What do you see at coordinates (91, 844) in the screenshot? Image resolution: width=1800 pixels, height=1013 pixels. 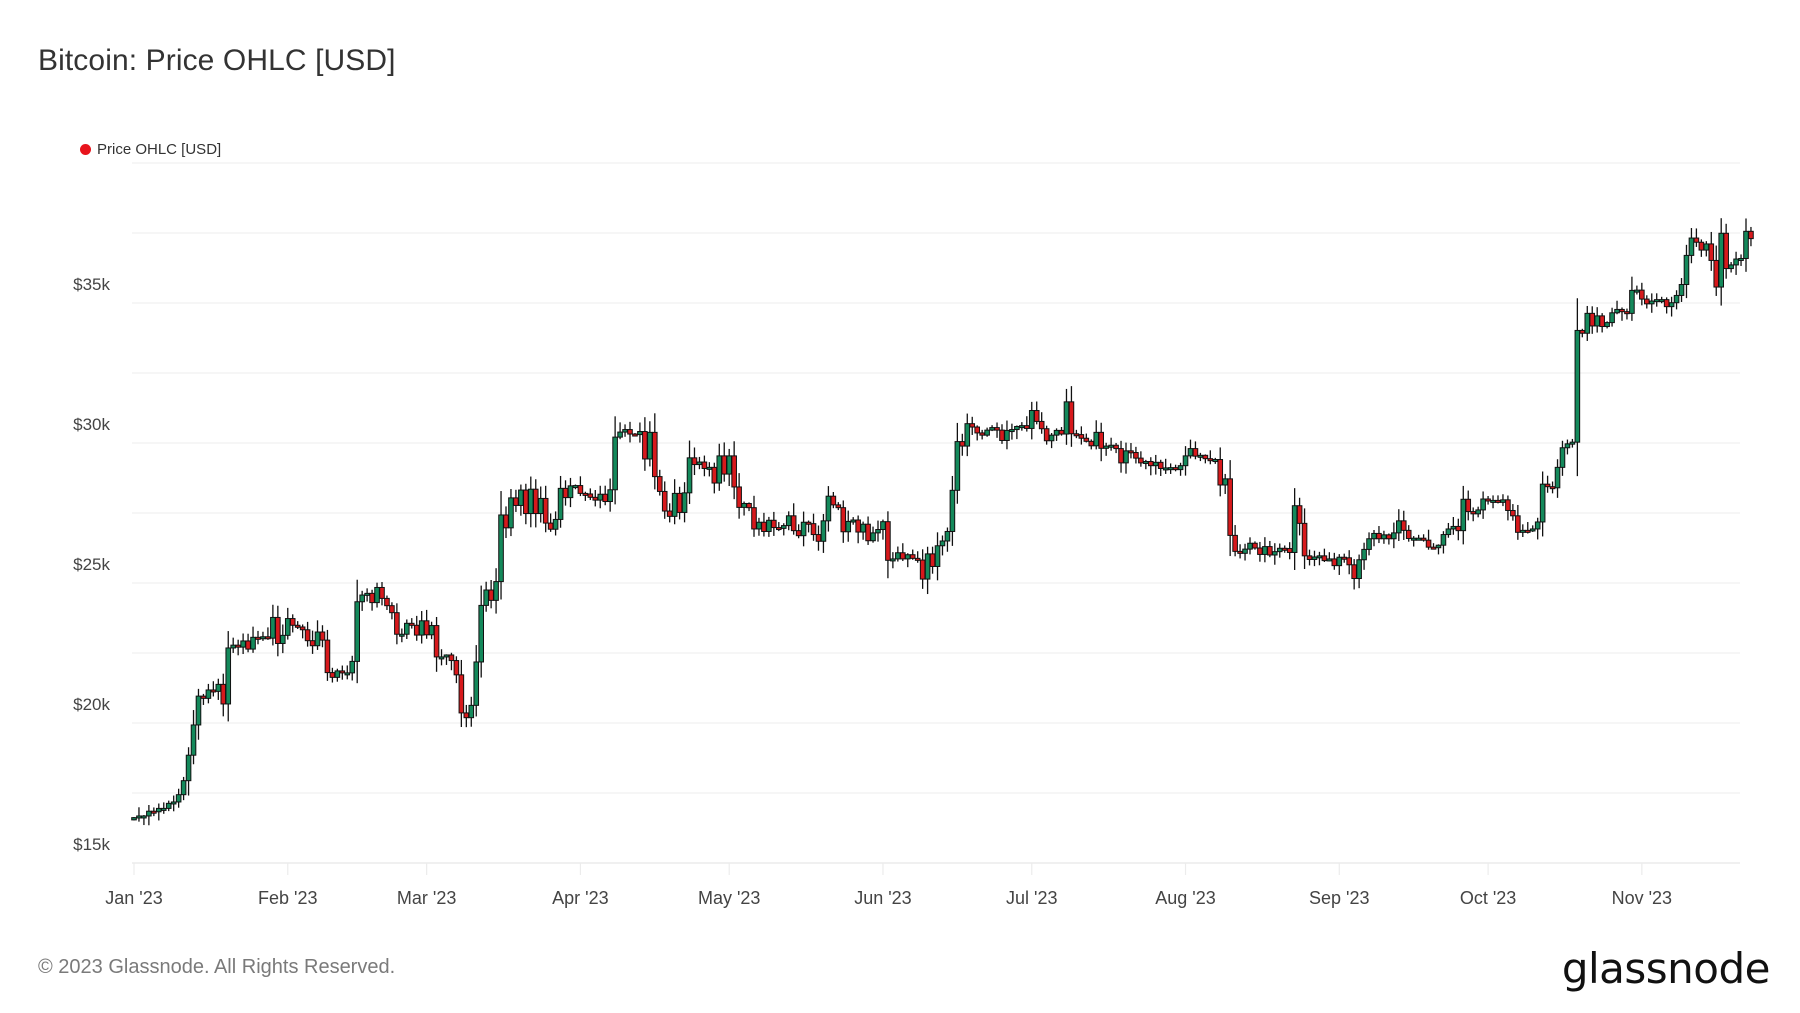 I see `y-tick-label: $15k` at bounding box center [91, 844].